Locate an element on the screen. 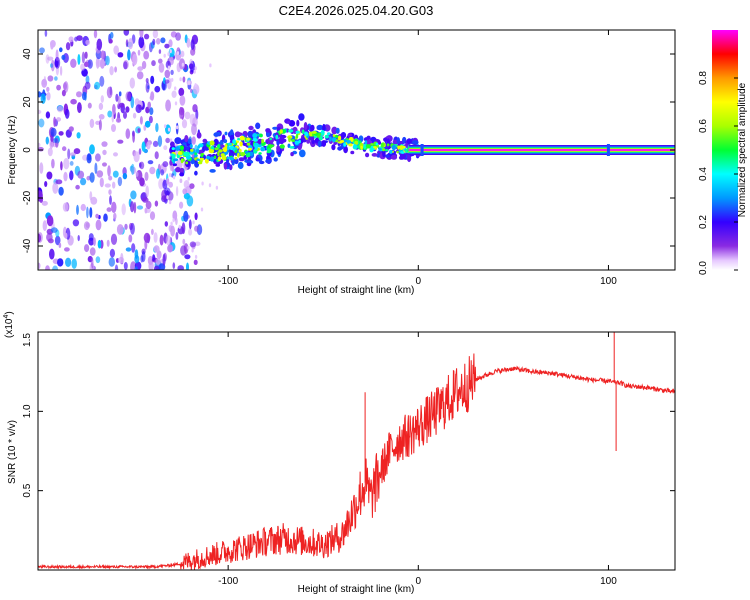 Image resolution: width=750 pixels, height=600 pixels. spec-xtick-label: -100 is located at coordinates (228, 281).